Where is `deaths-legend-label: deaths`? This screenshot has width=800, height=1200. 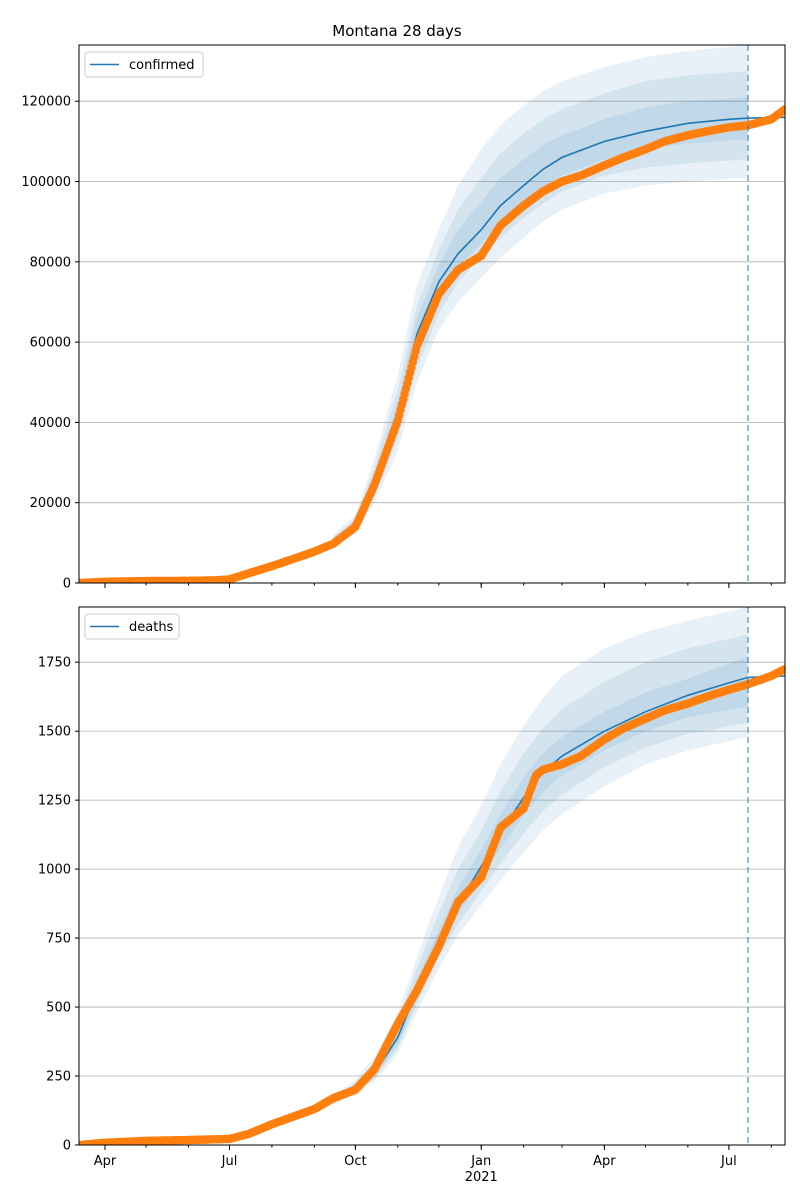 deaths-legend-label: deaths is located at coordinates (151, 627).